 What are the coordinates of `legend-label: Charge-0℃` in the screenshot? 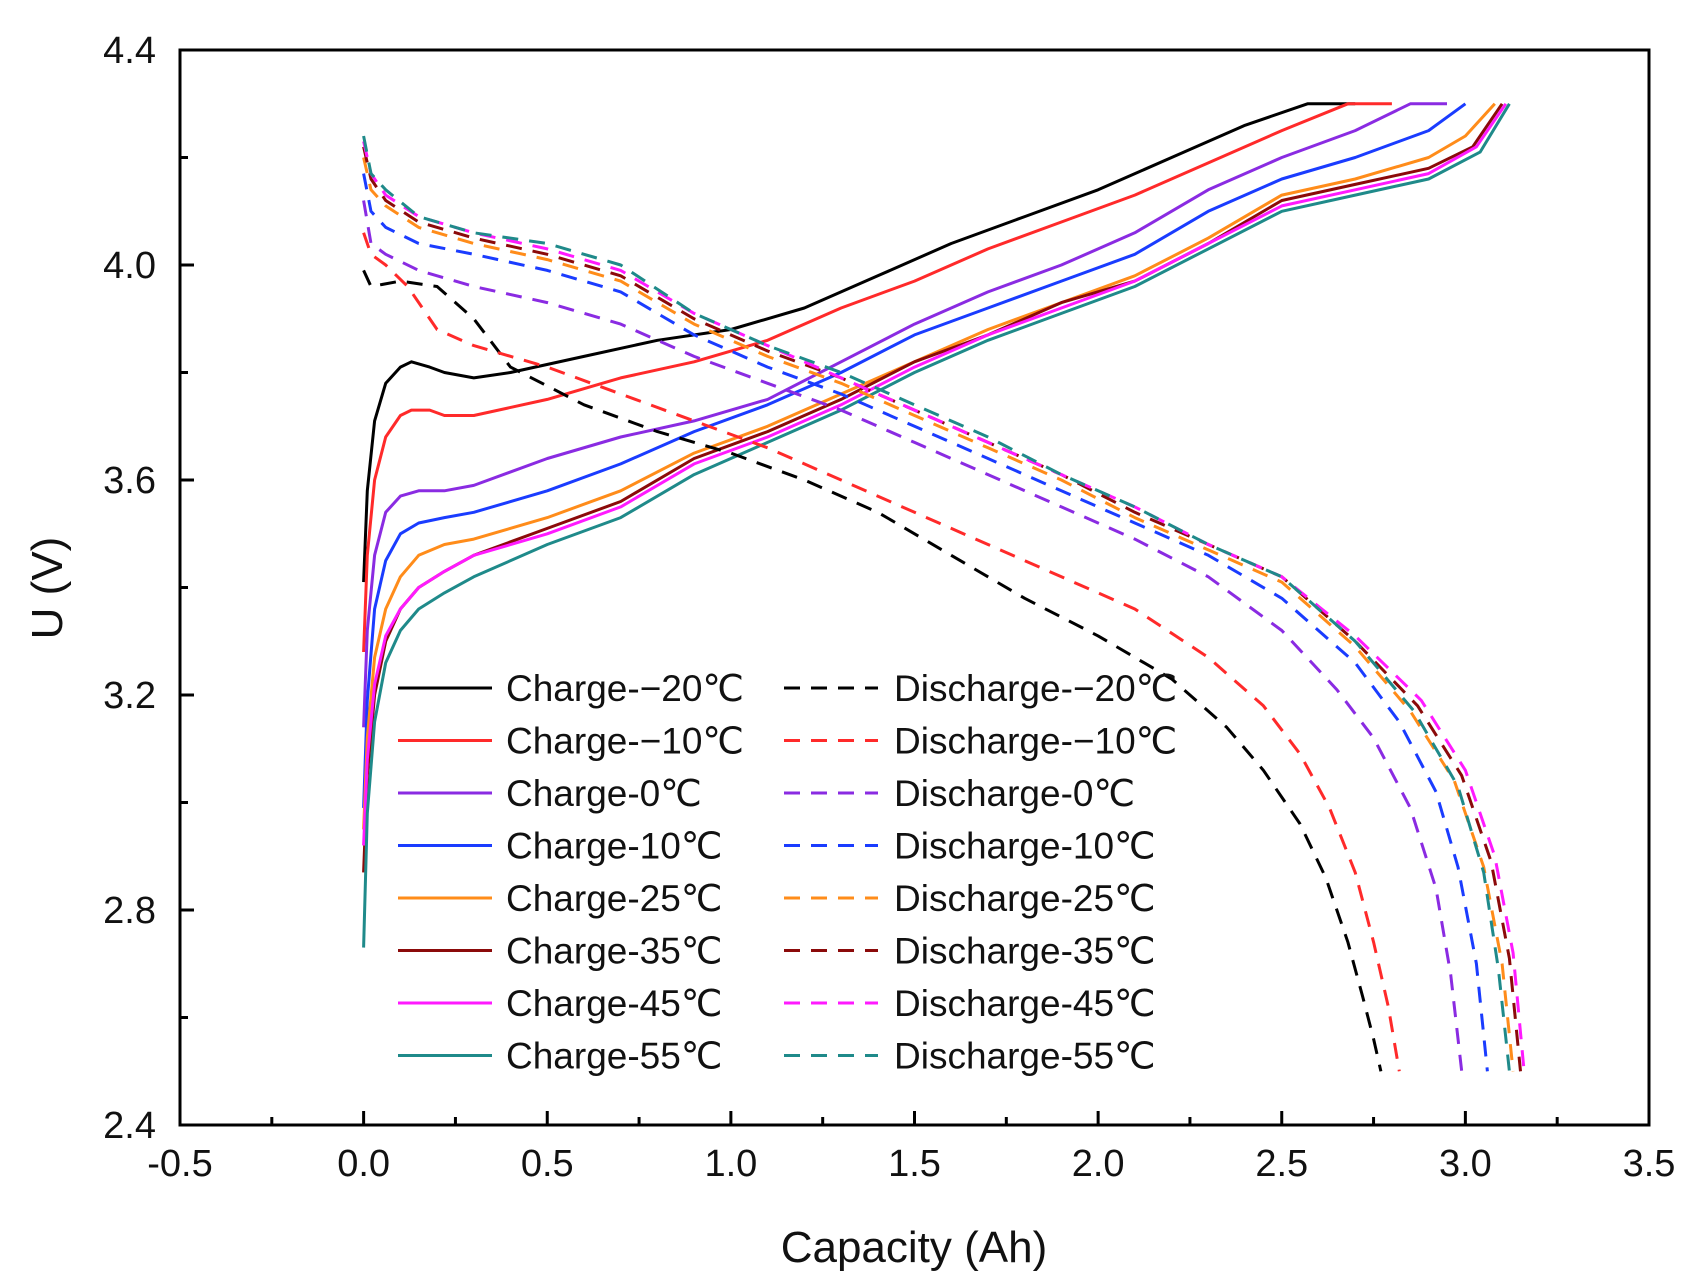 It's located at (604, 793).